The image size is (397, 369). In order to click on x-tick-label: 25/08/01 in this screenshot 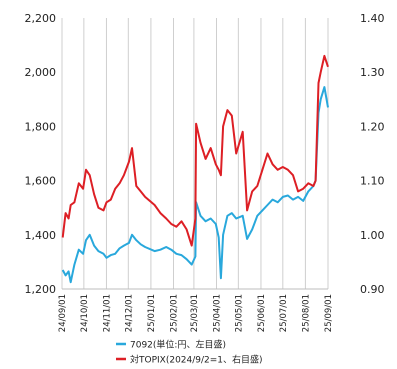, I will do `click(306, 313)`.